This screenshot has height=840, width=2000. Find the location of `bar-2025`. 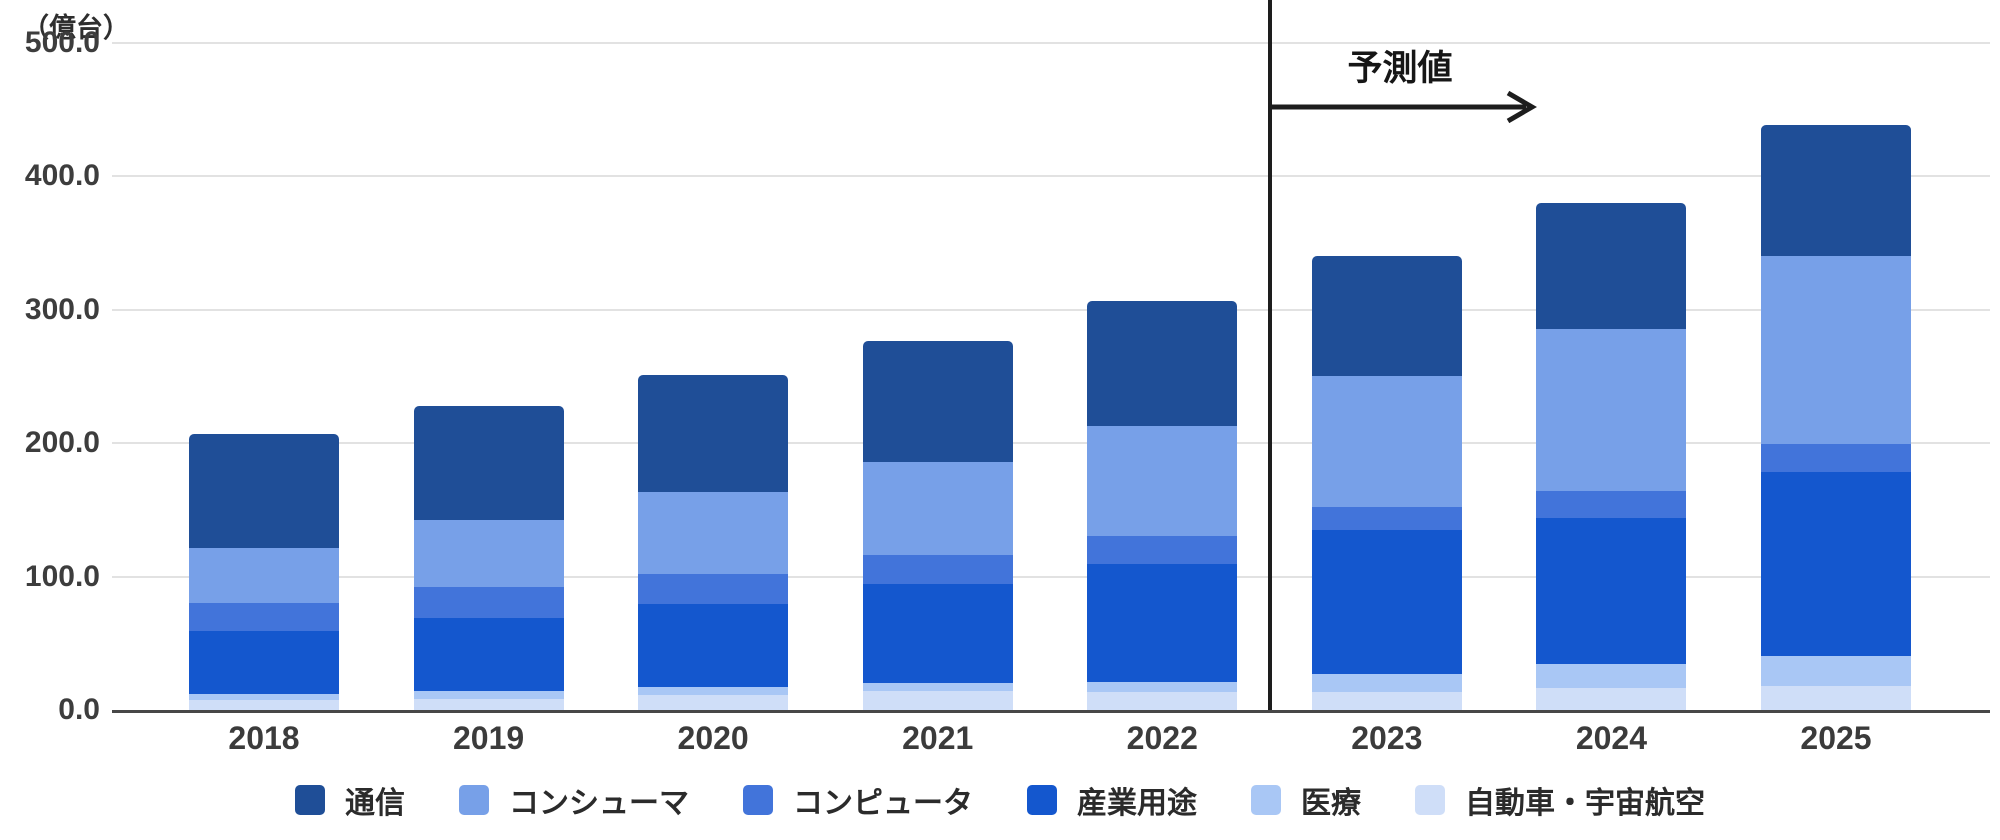

bar-2025 is located at coordinates (1835, 418).